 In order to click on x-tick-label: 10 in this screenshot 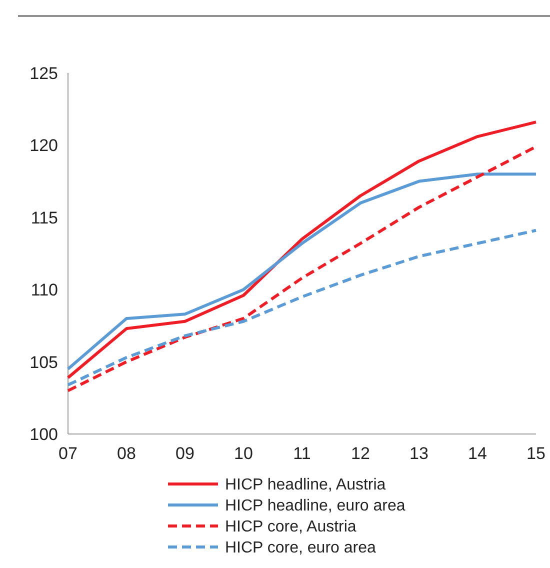, I will do `click(243, 453)`.